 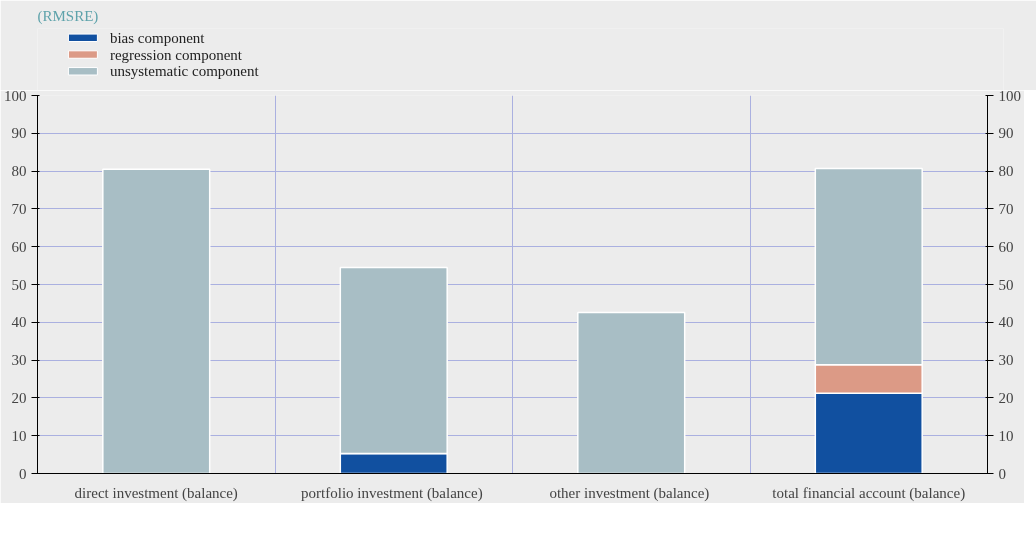 What do you see at coordinates (1006, 208) in the screenshot?
I see `y2-tick-label: 70` at bounding box center [1006, 208].